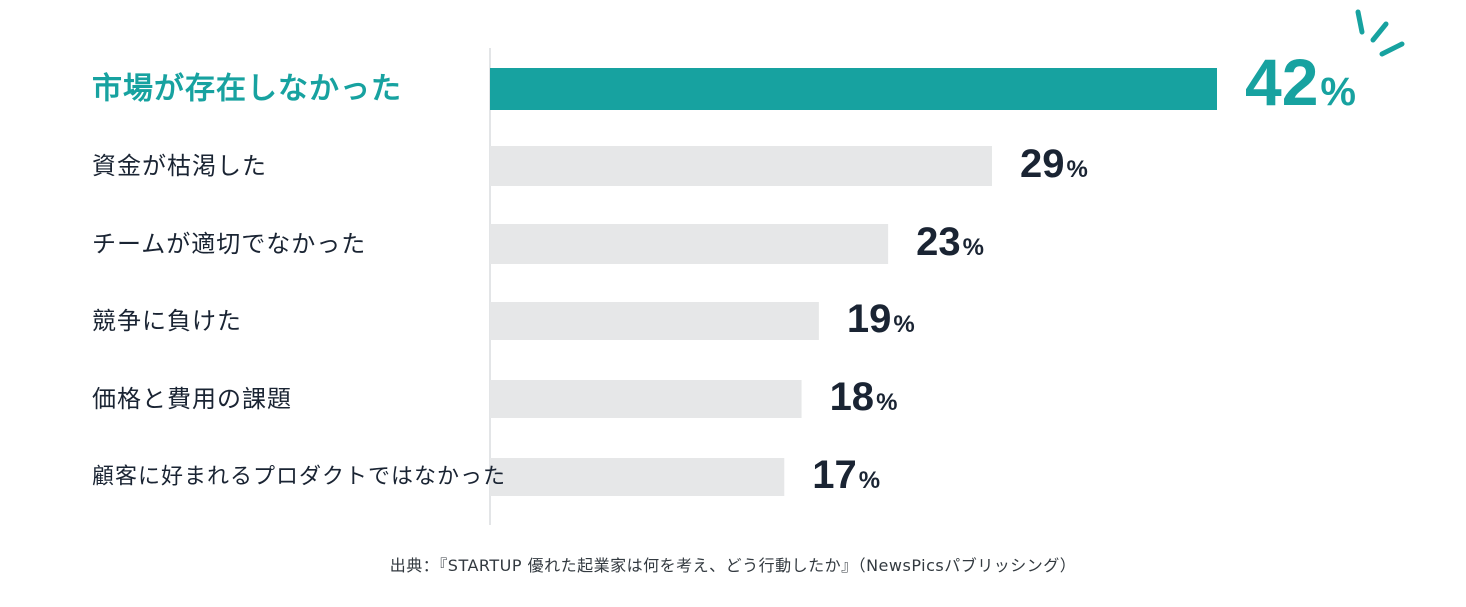  I want to click on emphasis-marks, so click(1380, 33).